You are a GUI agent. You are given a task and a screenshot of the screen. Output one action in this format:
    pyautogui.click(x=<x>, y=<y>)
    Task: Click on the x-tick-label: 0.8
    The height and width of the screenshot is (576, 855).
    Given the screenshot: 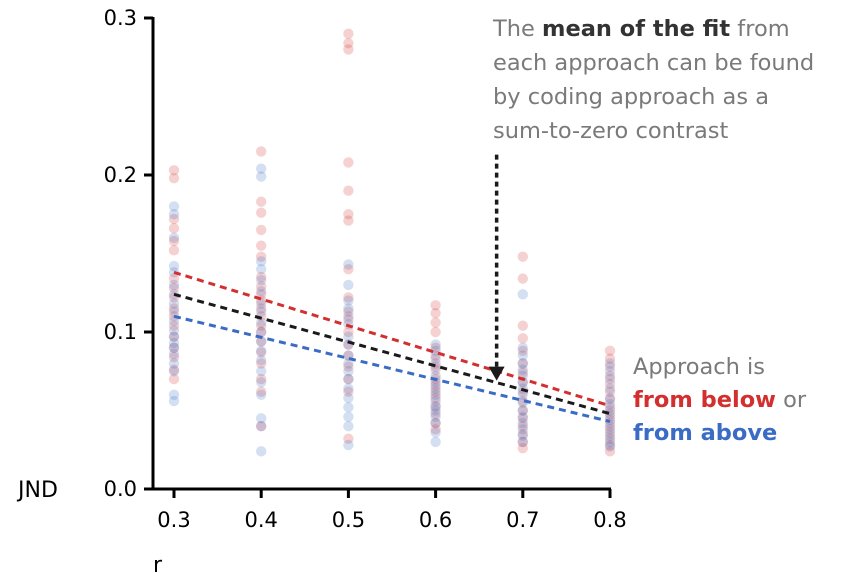 What is the action you would take?
    pyautogui.click(x=609, y=520)
    